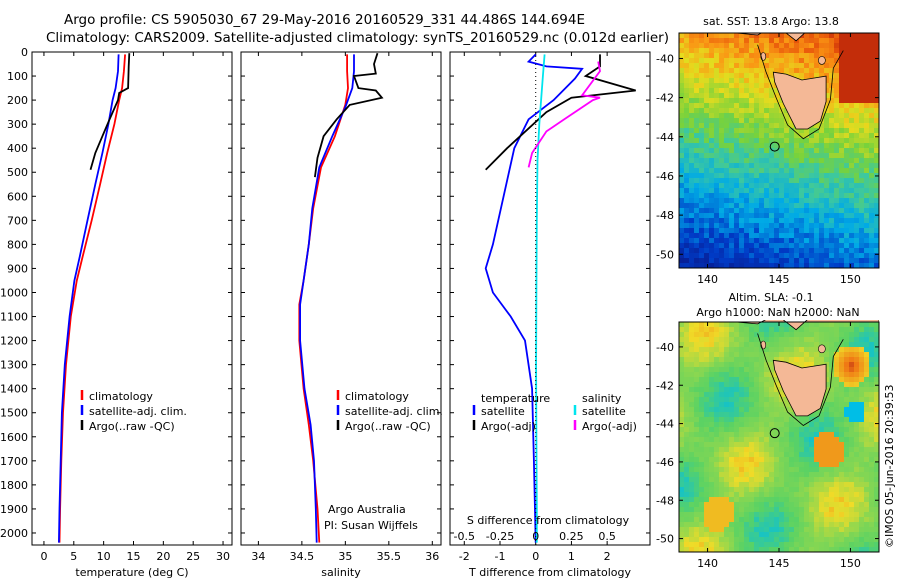 This screenshot has width=900, height=580. I want to click on map-field, so click(779, 150).